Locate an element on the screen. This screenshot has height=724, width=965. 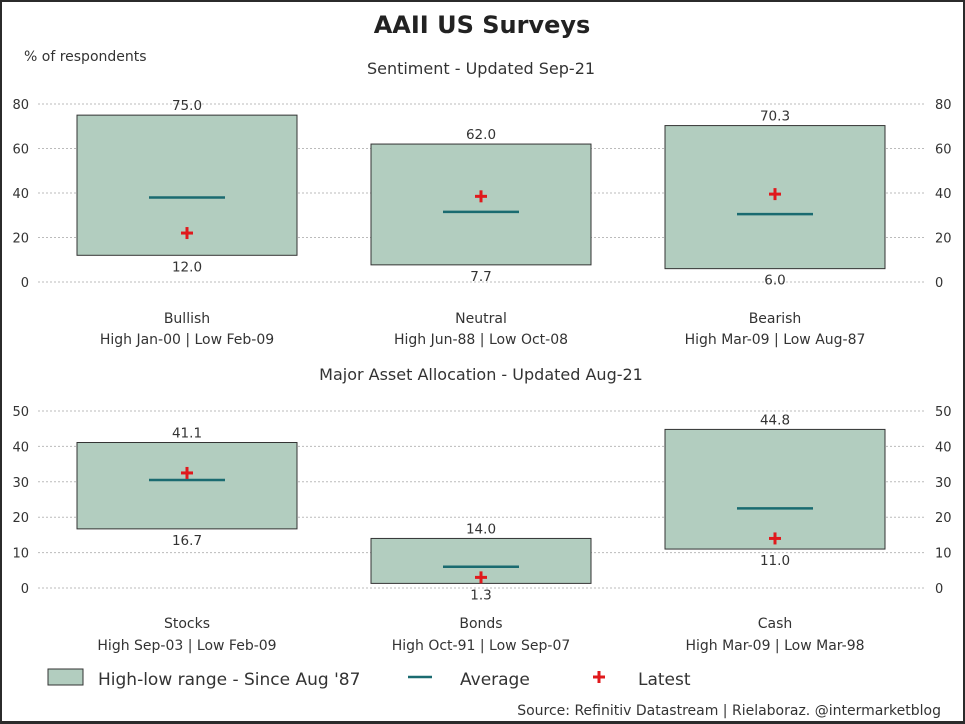
high-value-label: 75.0 is located at coordinates (187, 106).